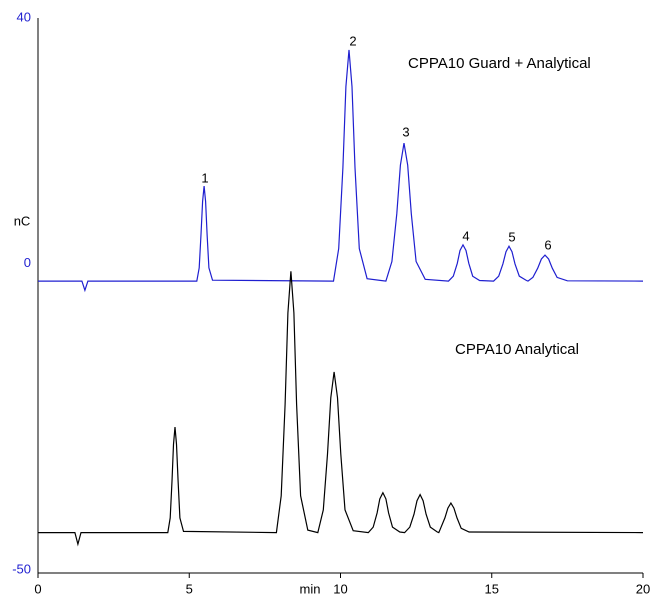 This screenshot has width=655, height=606. I want to click on y-axis-label: nC, so click(22, 220).